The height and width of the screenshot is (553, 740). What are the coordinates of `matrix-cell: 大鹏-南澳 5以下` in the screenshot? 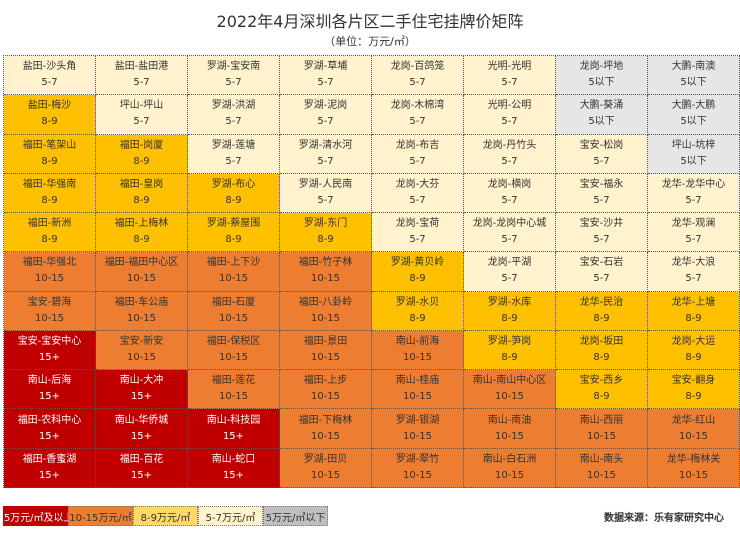 It's located at (694, 76).